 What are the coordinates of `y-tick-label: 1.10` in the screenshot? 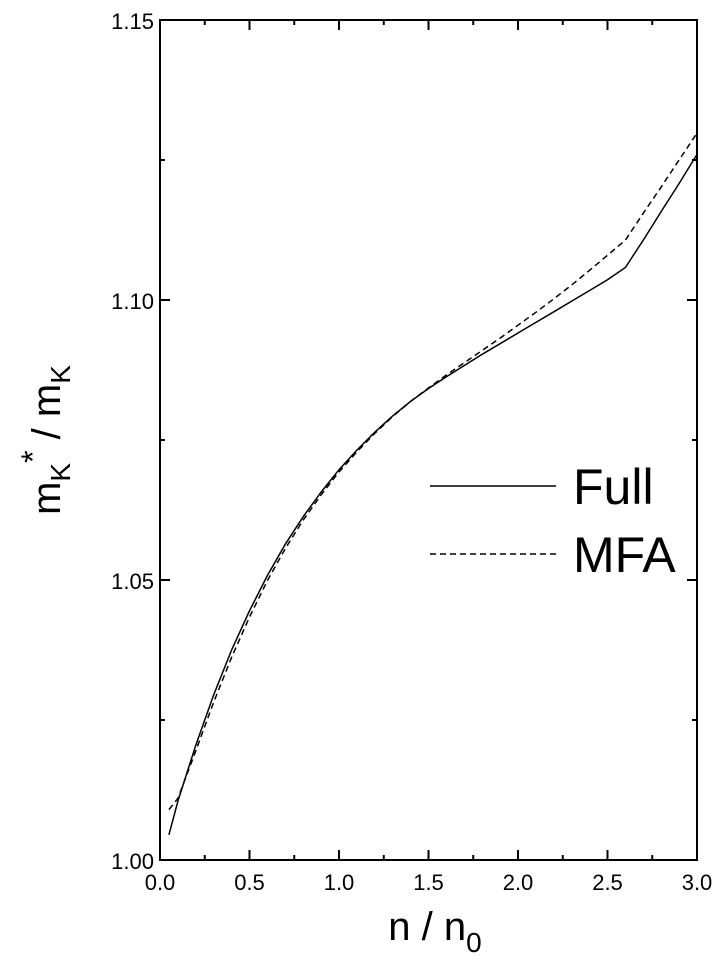 It's located at (132, 301).